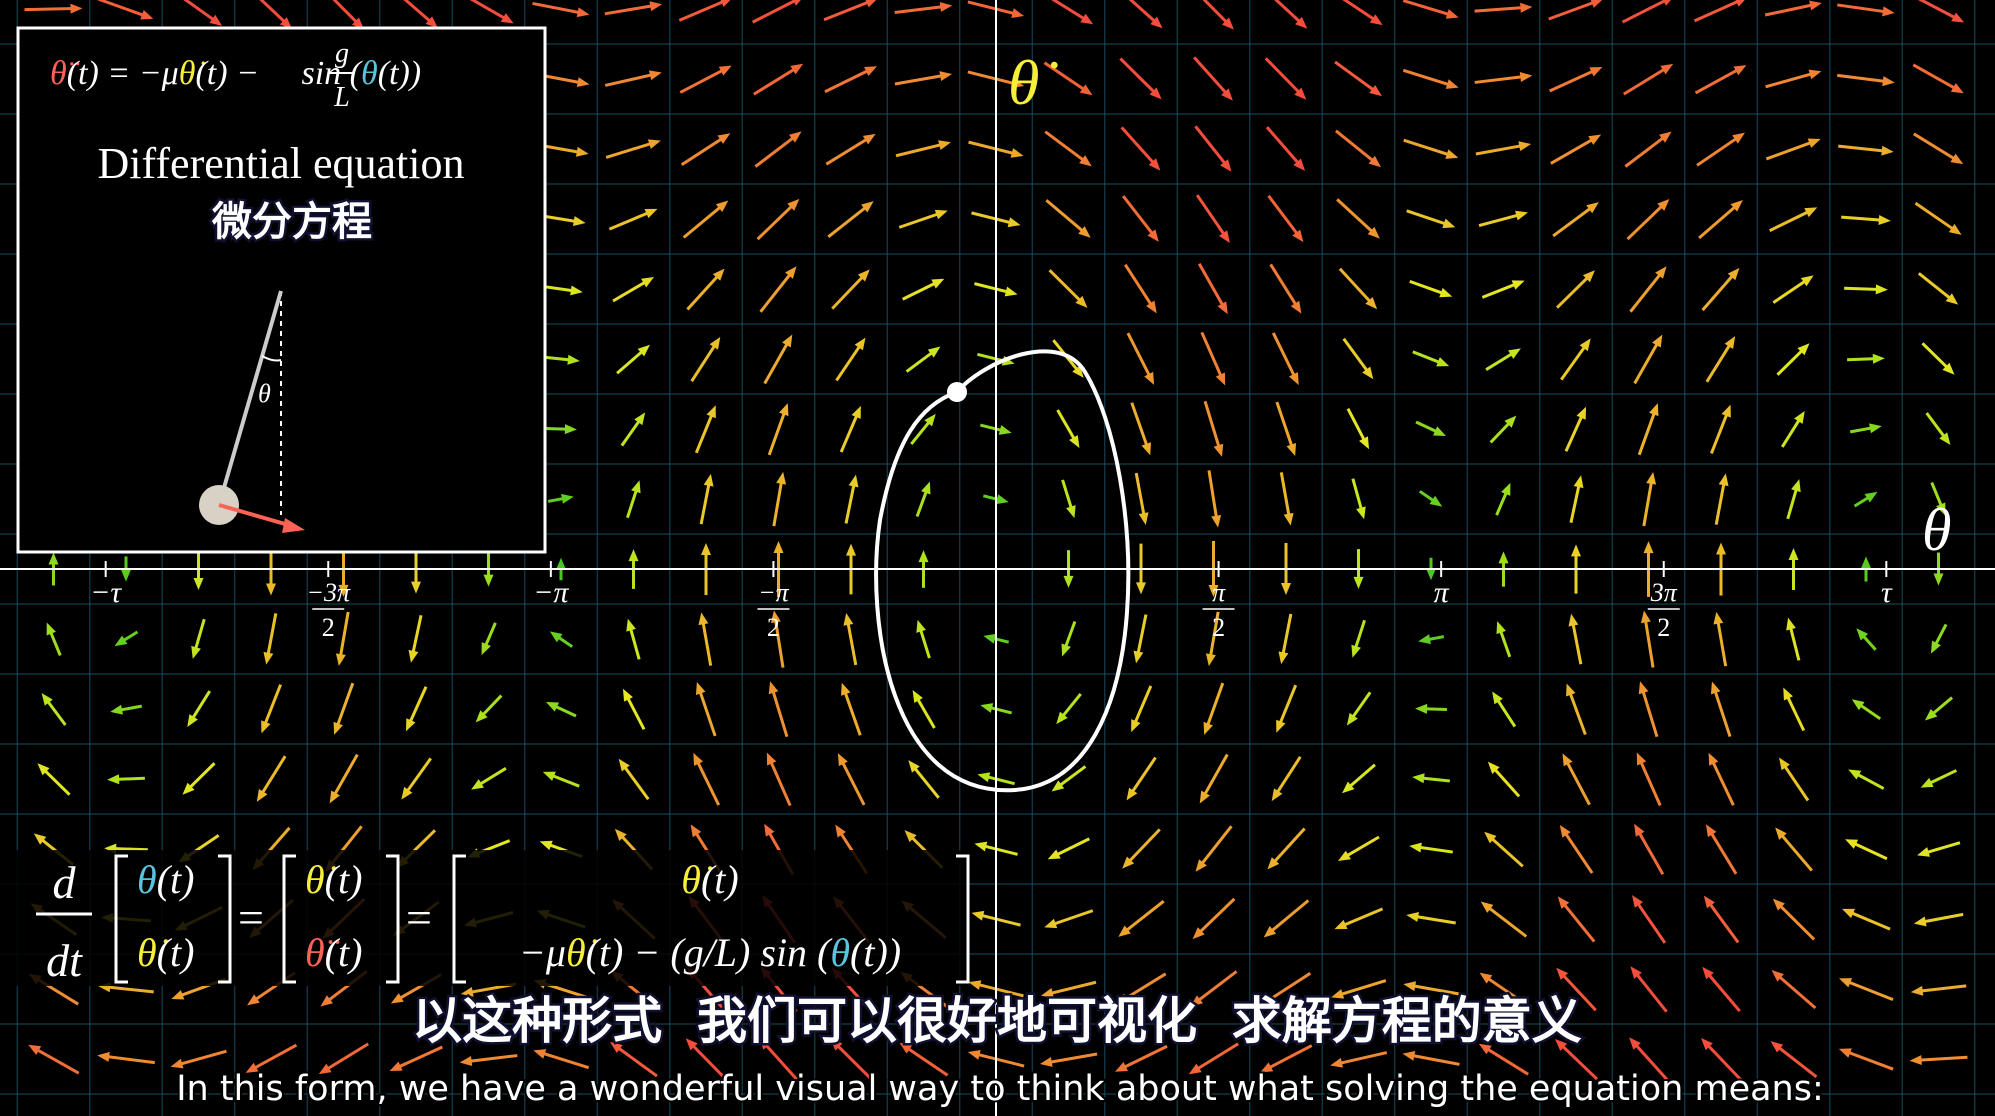  I want to click on tick-label: −π, so click(551, 592).